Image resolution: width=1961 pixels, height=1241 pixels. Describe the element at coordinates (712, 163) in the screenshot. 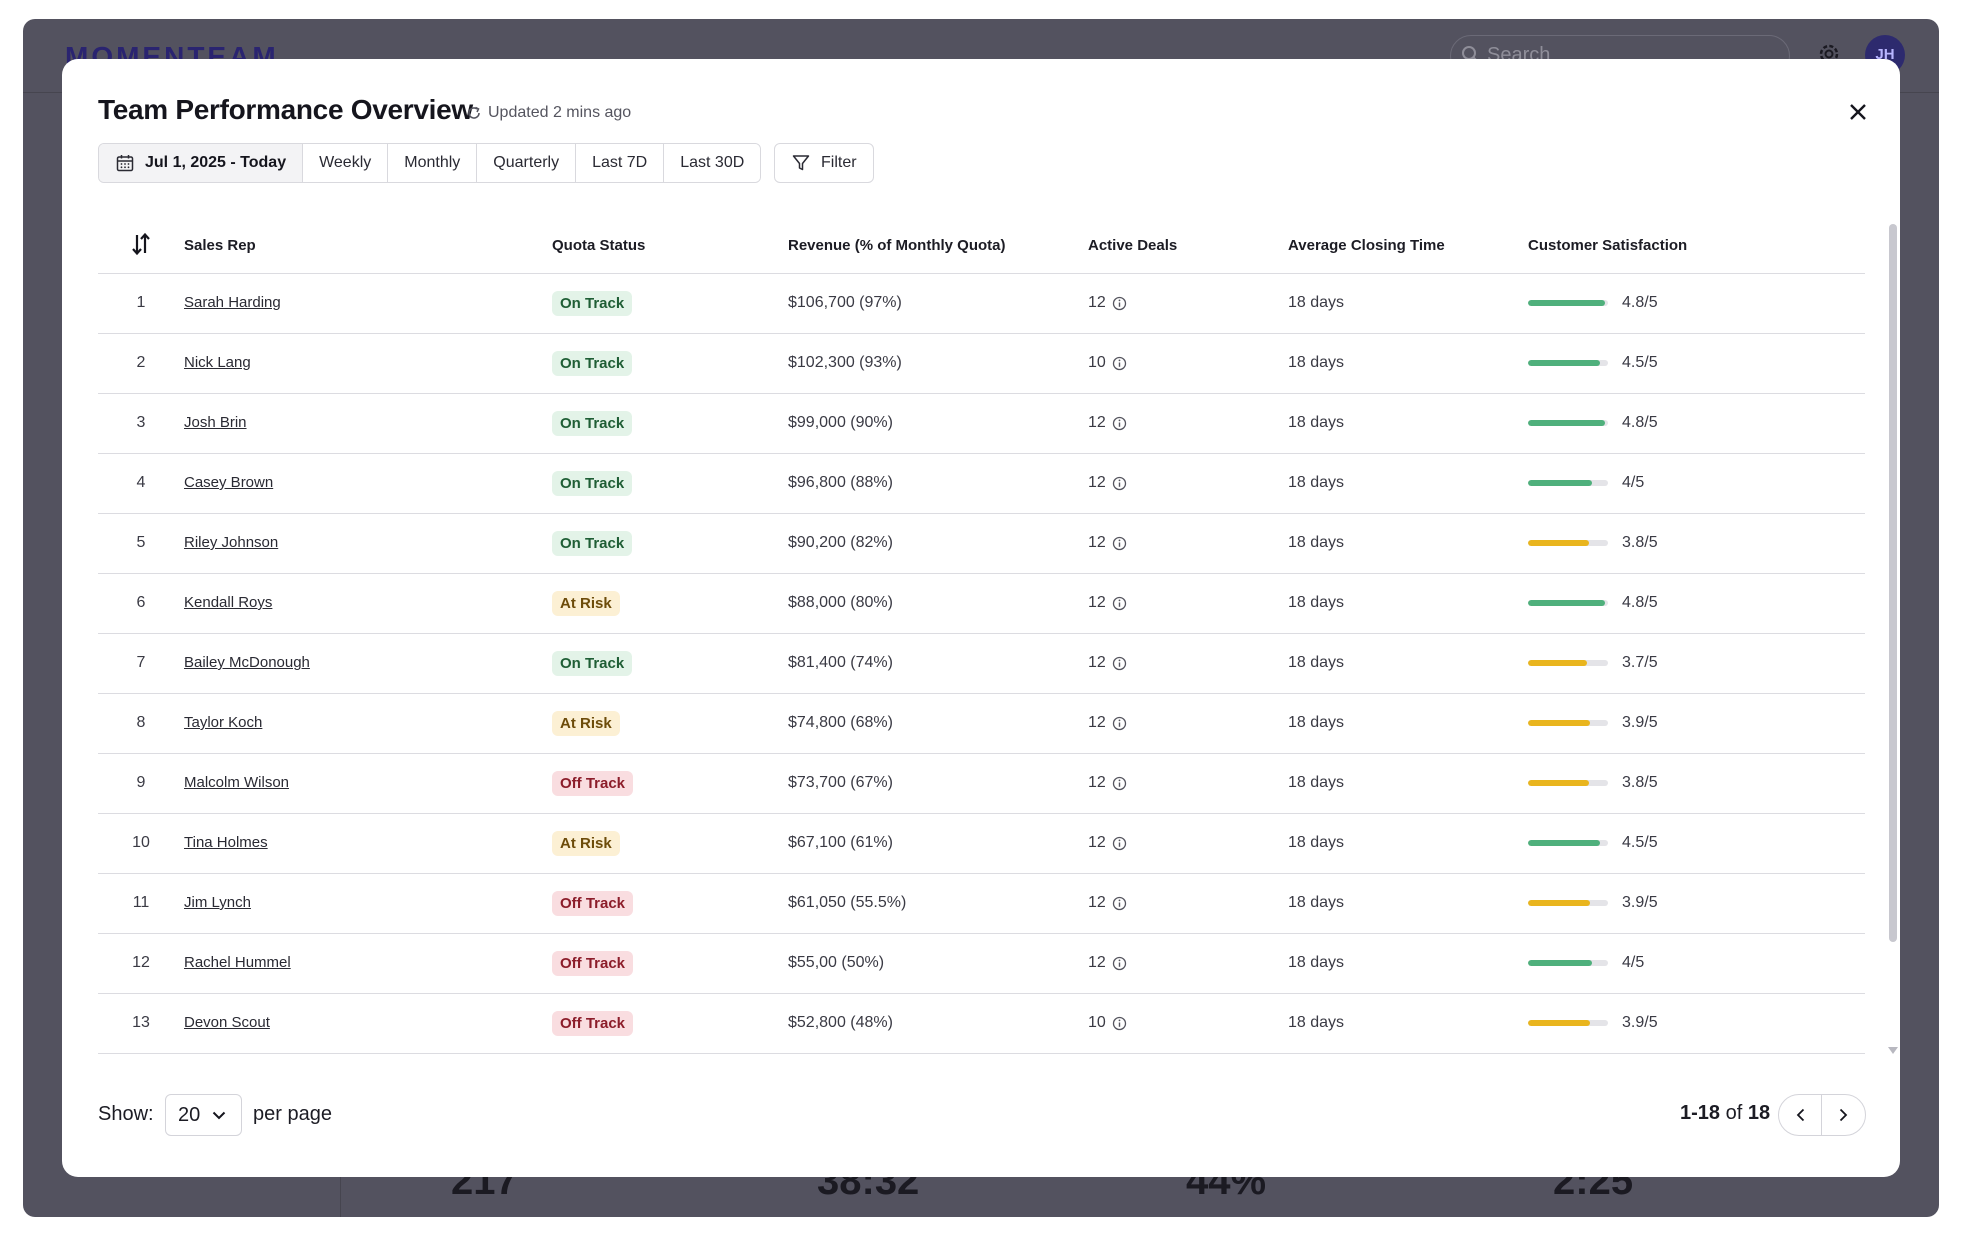

I see `range-last-30d-button: Last 30D` at that location.